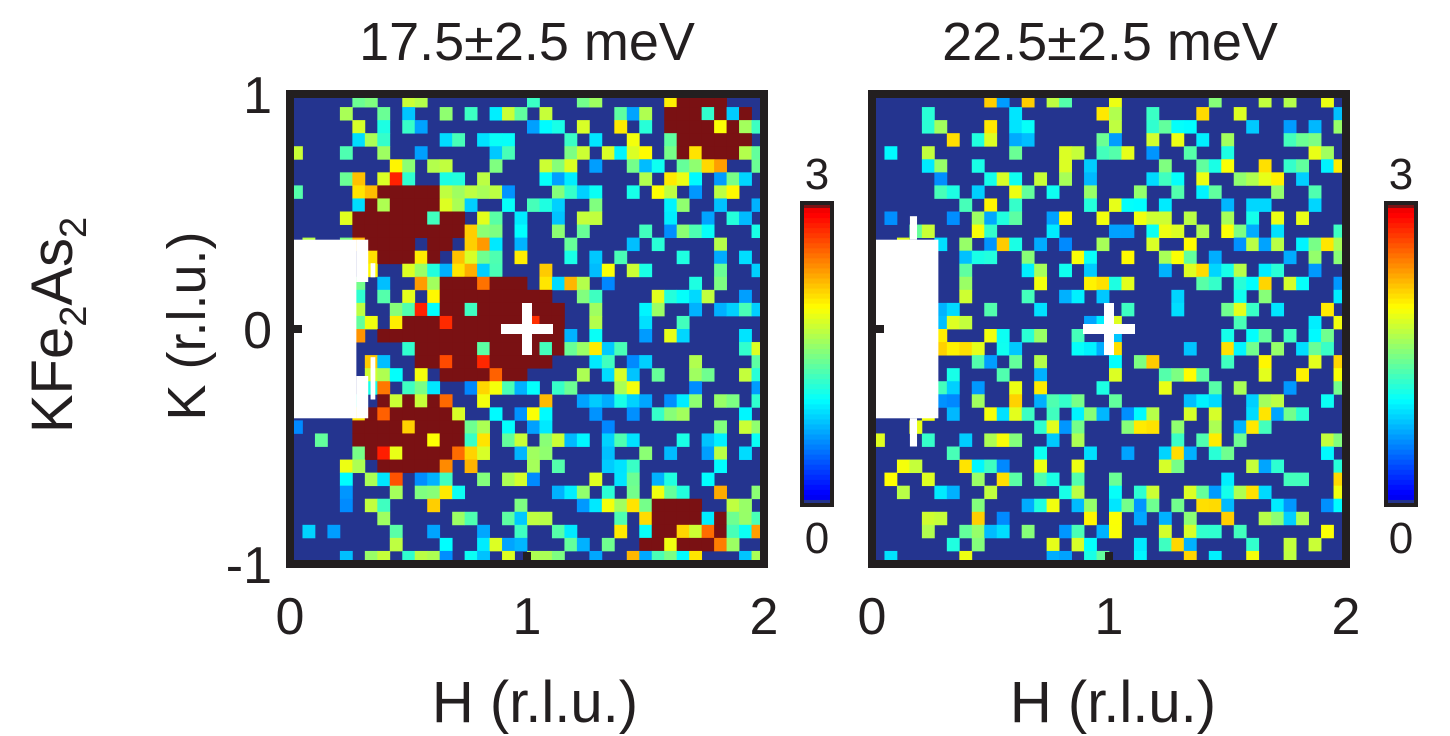  What do you see at coordinates (817, 356) in the screenshot?
I see `colorbar: 30` at bounding box center [817, 356].